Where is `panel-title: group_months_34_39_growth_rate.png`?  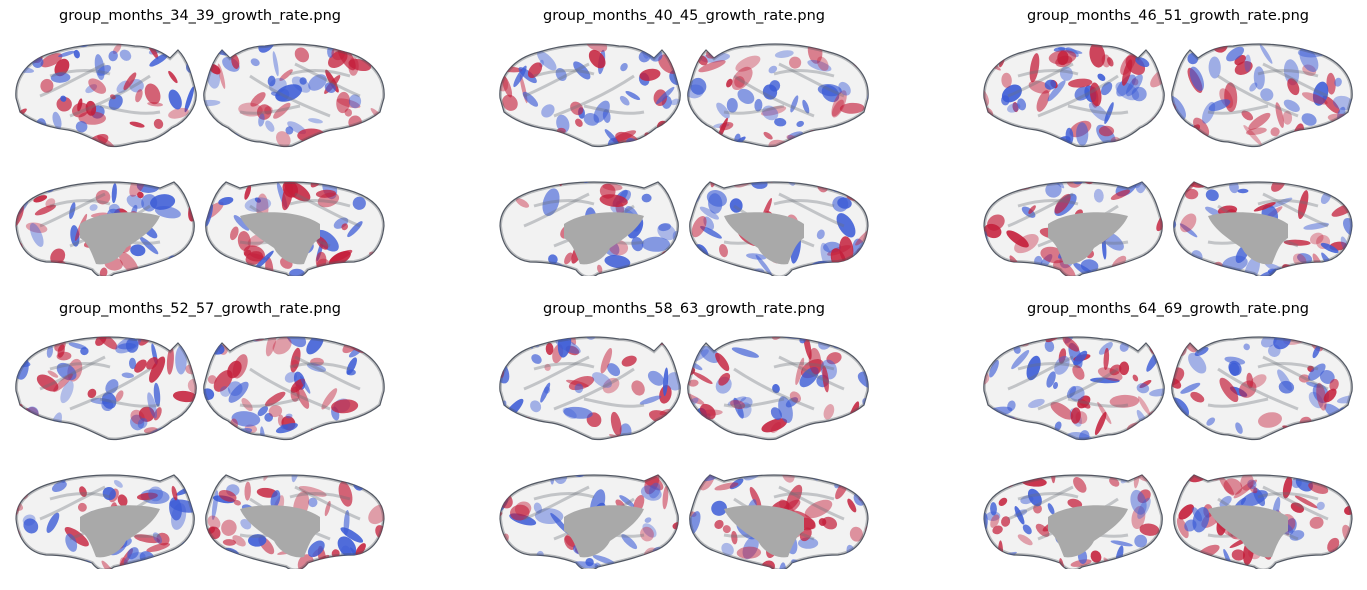
panel-title: group_months_34_39_growth_rate.png is located at coordinates (200, 16).